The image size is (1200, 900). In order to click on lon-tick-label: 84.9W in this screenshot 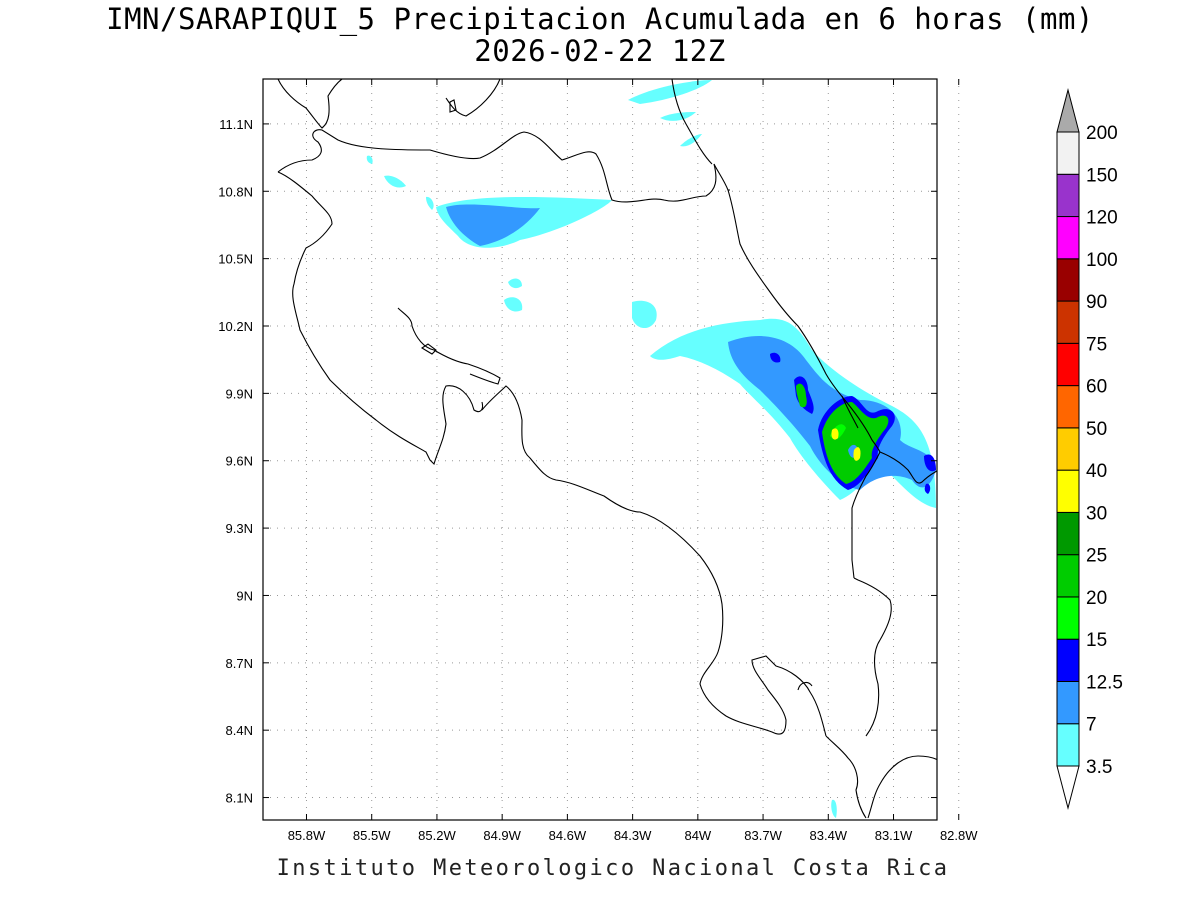, I will do `click(502, 835)`.